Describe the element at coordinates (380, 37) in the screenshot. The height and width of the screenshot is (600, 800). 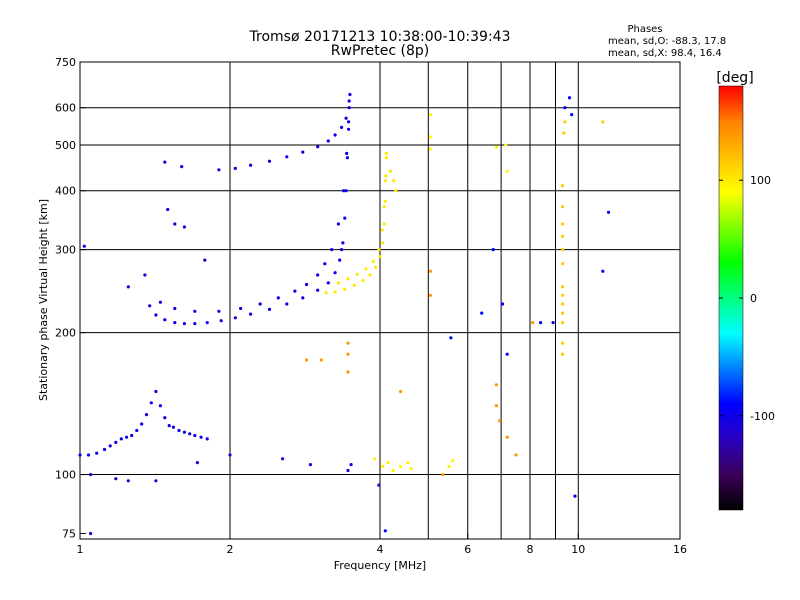
I see `chart-title: Tromsø 20171213 10:38:00-10:39:43` at that location.